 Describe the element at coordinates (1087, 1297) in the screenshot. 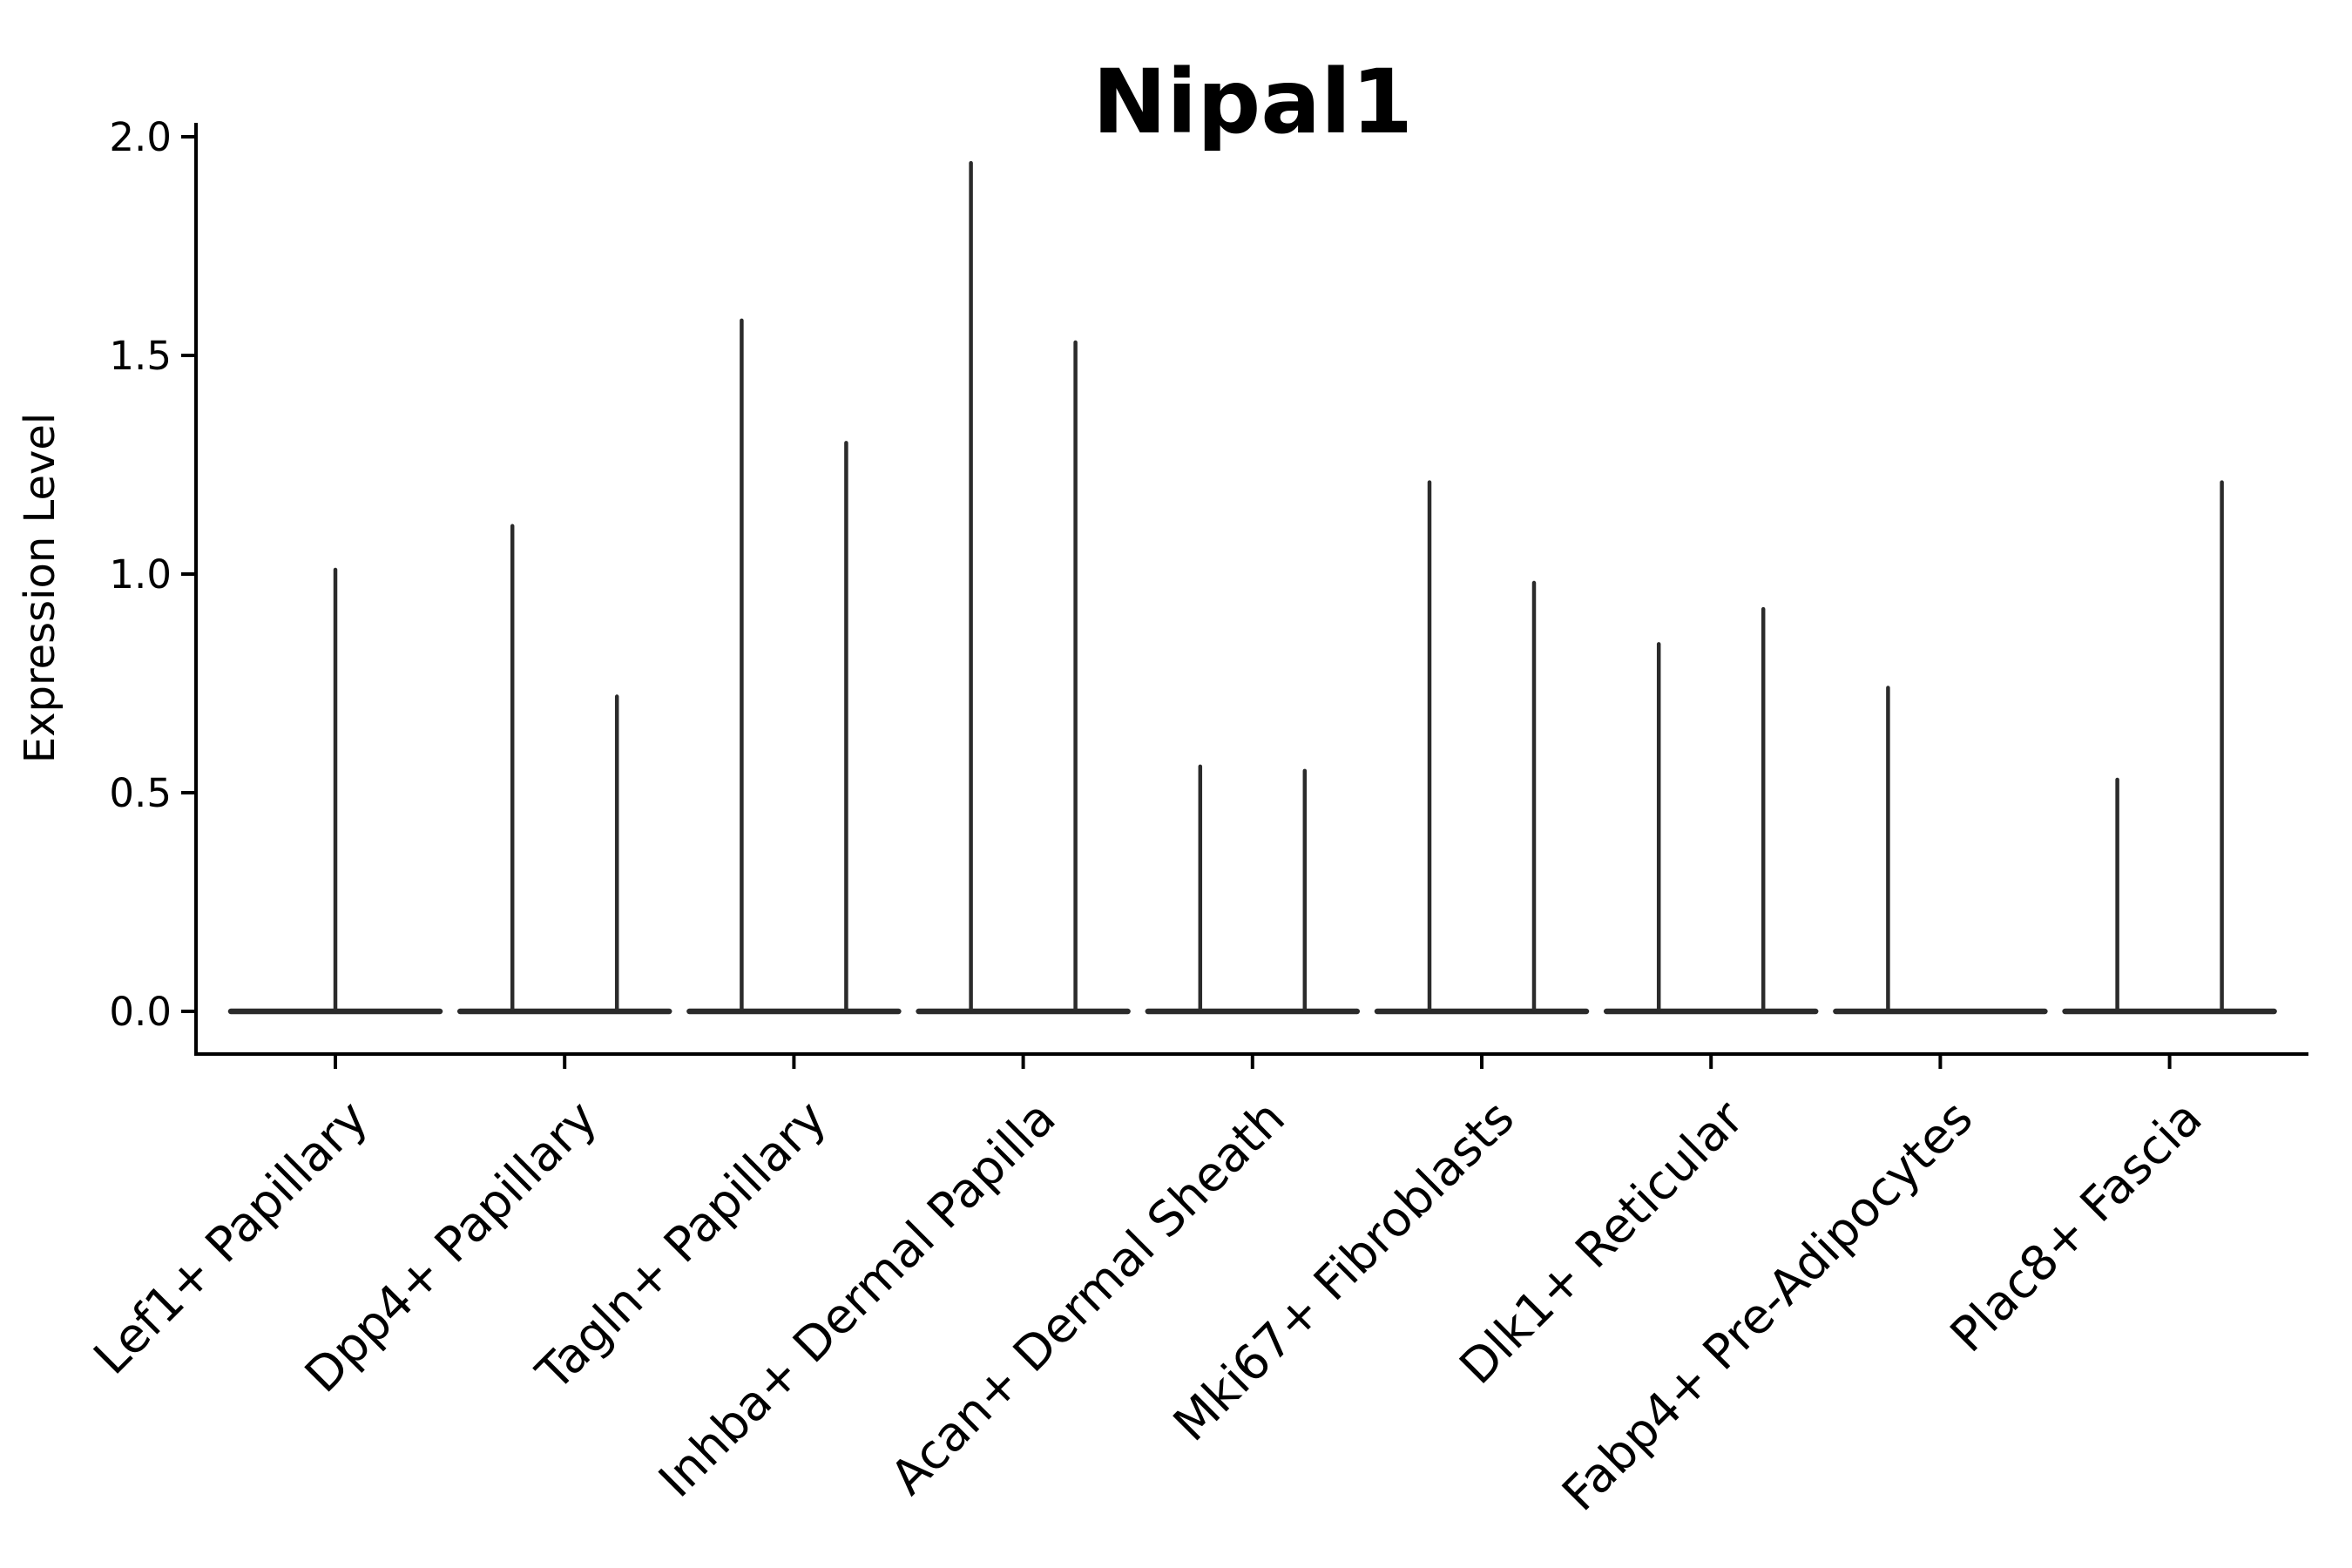

I see `x-tick-label: Acan+ Dermal Sheath` at that location.